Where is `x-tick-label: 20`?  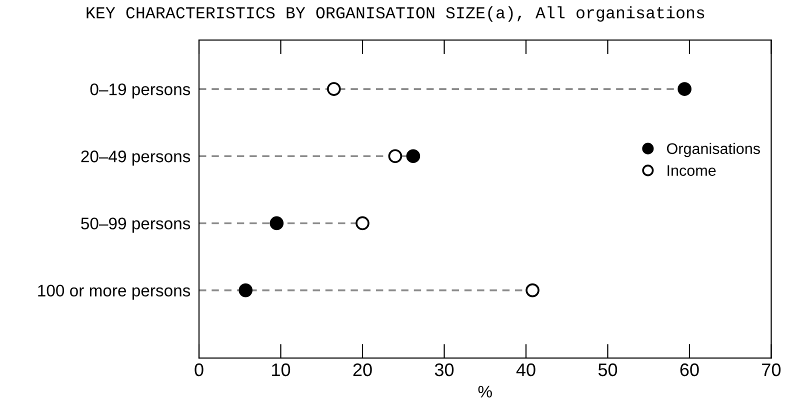 x-tick-label: 20 is located at coordinates (362, 369).